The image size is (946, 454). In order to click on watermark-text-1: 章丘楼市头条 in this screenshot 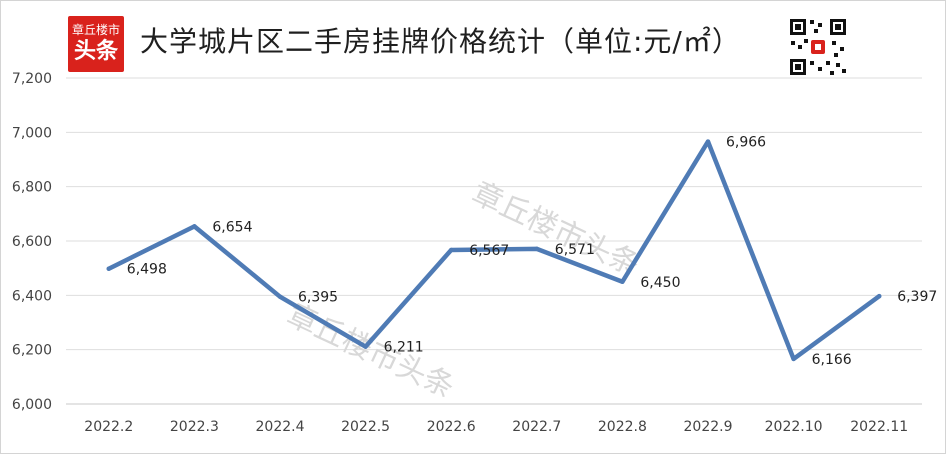, I will do `click(556, 230)`.